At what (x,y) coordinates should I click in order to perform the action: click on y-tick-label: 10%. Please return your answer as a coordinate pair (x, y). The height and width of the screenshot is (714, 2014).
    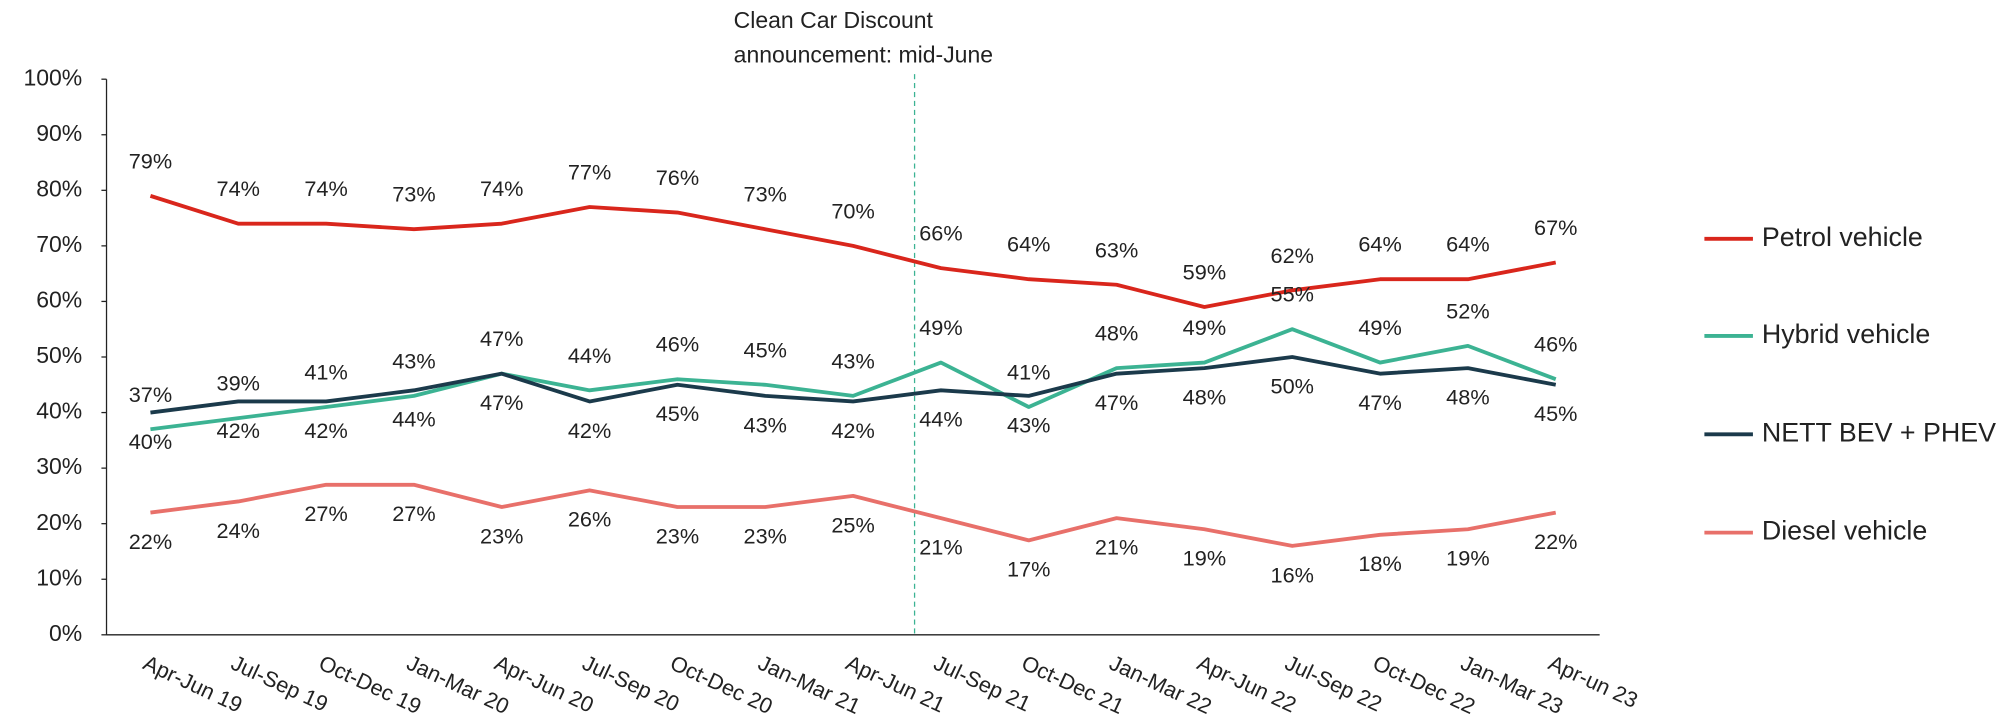
    Looking at the image, I should click on (59, 577).